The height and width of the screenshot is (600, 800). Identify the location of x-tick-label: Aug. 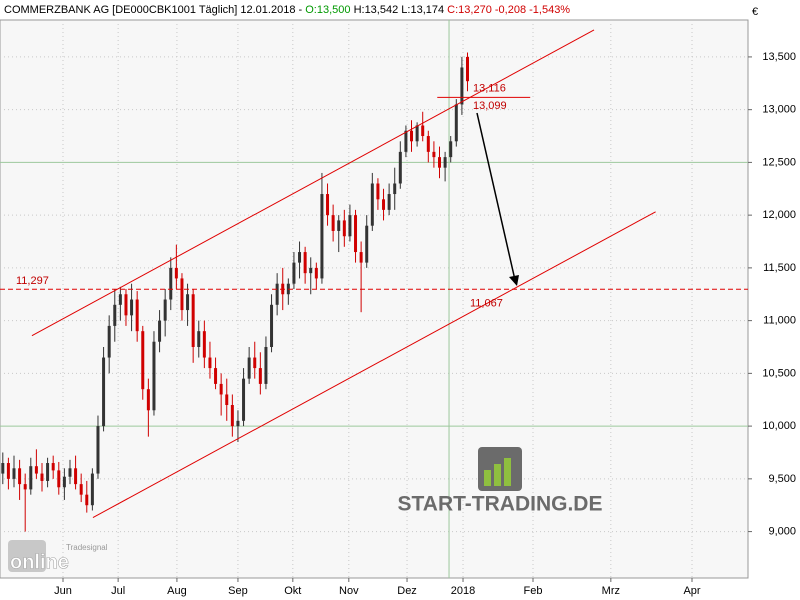
(177, 591).